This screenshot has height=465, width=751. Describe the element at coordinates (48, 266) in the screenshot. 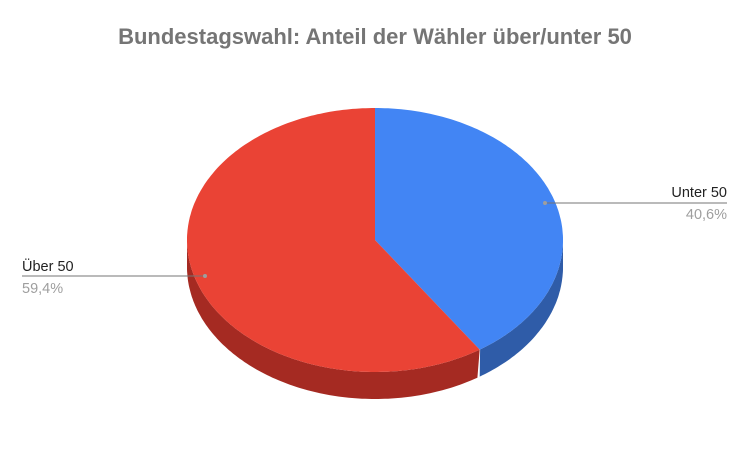

I see `slice-label-ueber-50: Über 50` at that location.